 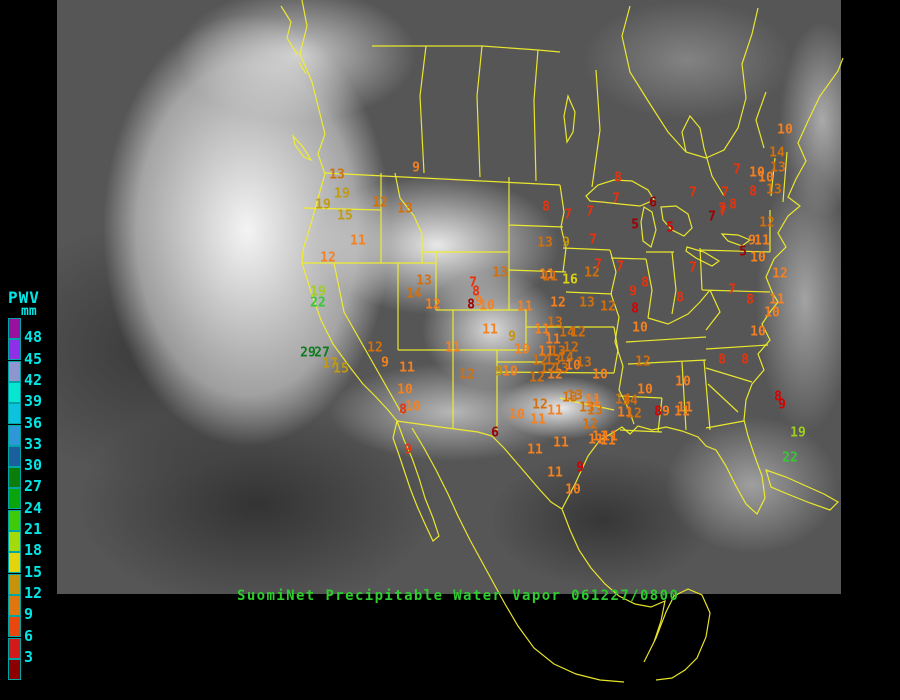 I want to click on legend-label: 39, so click(x=33, y=401).